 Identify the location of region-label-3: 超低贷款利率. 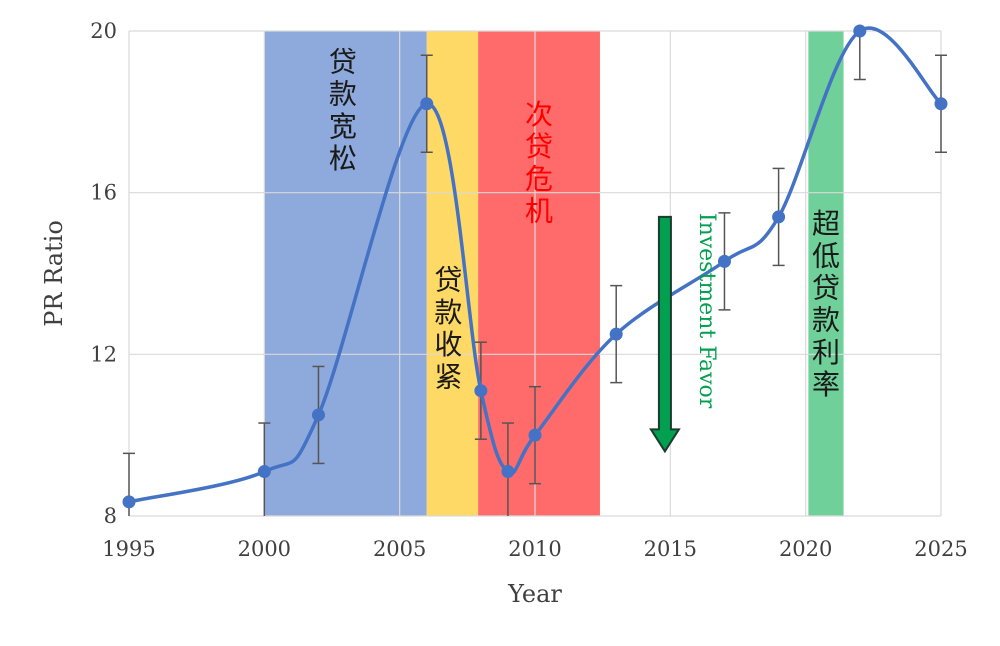
(826, 304).